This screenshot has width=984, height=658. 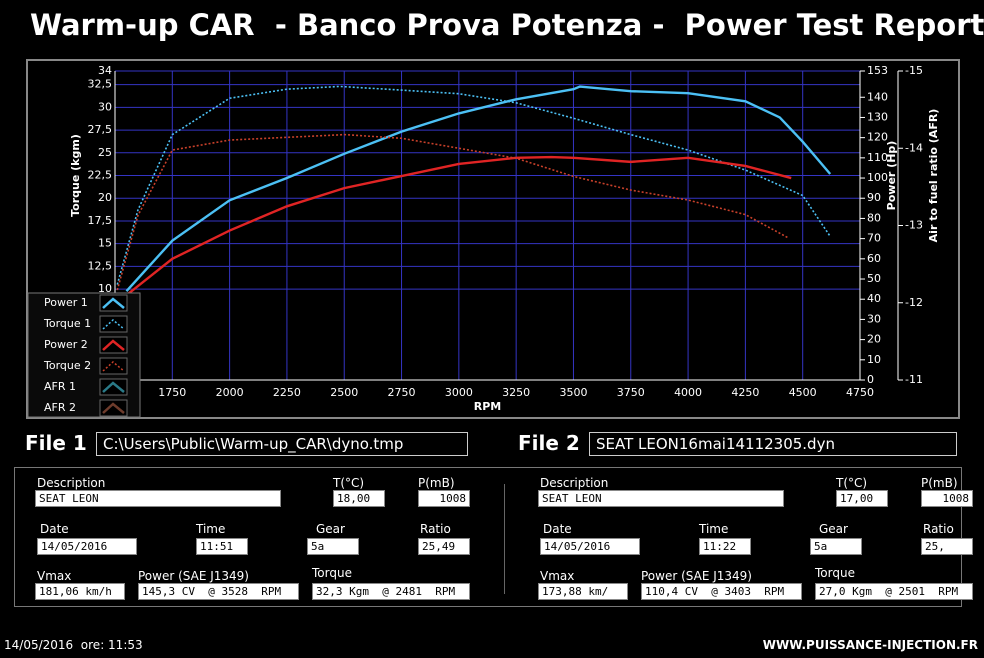 What do you see at coordinates (860, 392) in the screenshot?
I see `x-tick-label: 4750` at bounding box center [860, 392].